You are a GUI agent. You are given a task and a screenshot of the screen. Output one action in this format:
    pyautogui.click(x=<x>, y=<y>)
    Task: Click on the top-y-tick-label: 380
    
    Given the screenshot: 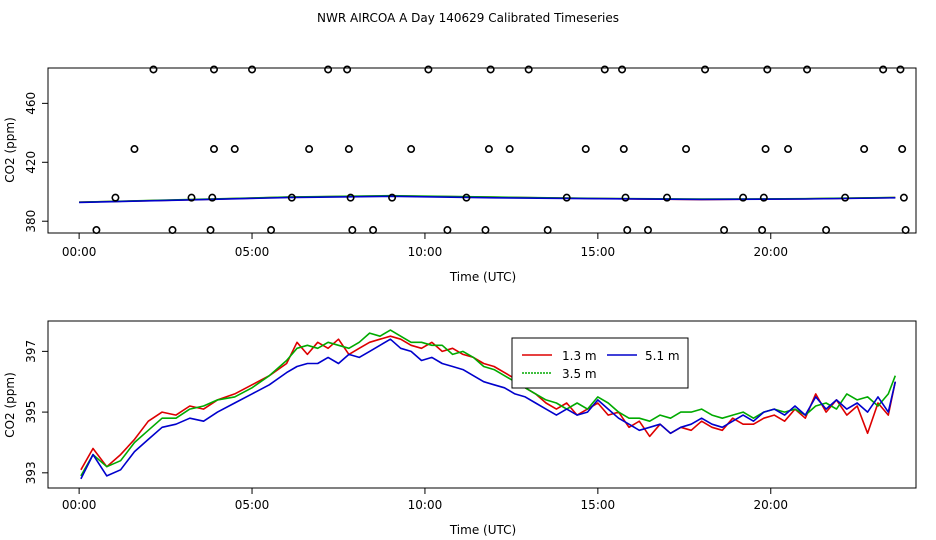 What is the action you would take?
    pyautogui.click(x=31, y=221)
    